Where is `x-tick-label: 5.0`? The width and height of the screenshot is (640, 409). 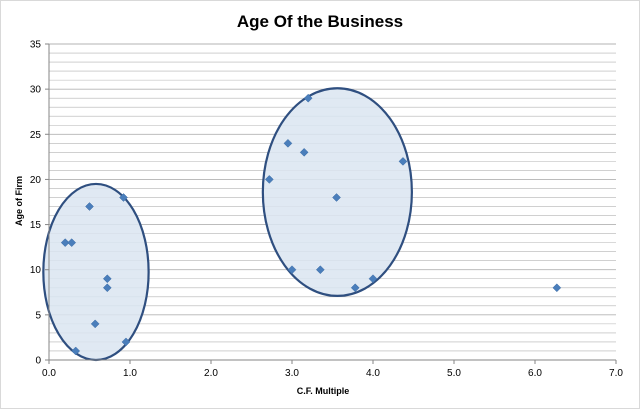 x-tick-label: 5.0 is located at coordinates (454, 373).